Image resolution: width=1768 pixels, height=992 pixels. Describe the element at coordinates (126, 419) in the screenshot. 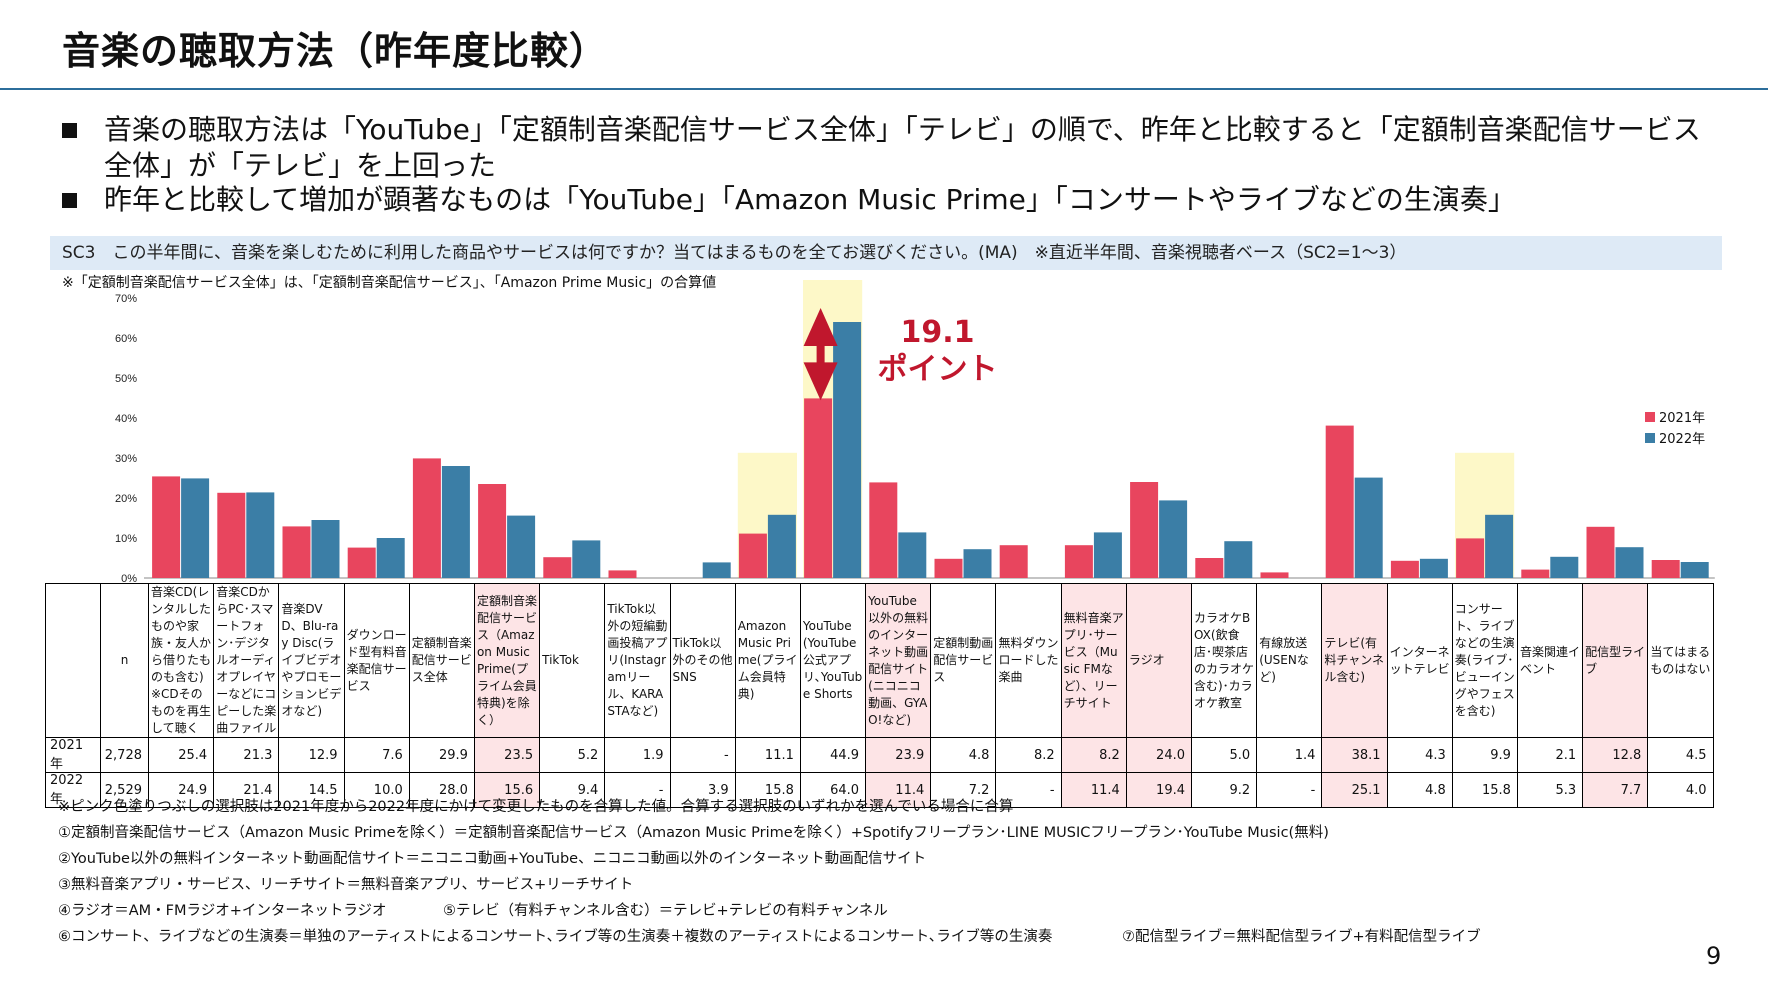

I see `y-tick-label: 40%` at that location.